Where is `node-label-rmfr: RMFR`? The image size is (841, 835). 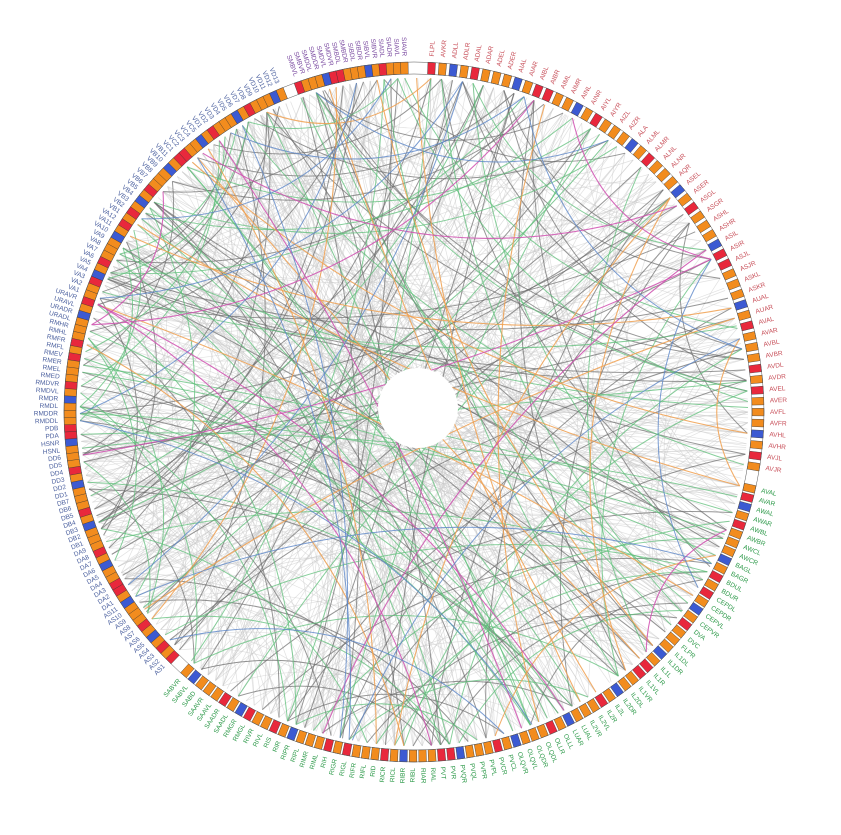
node-label-rmfr: RMFR is located at coordinates (56, 339).